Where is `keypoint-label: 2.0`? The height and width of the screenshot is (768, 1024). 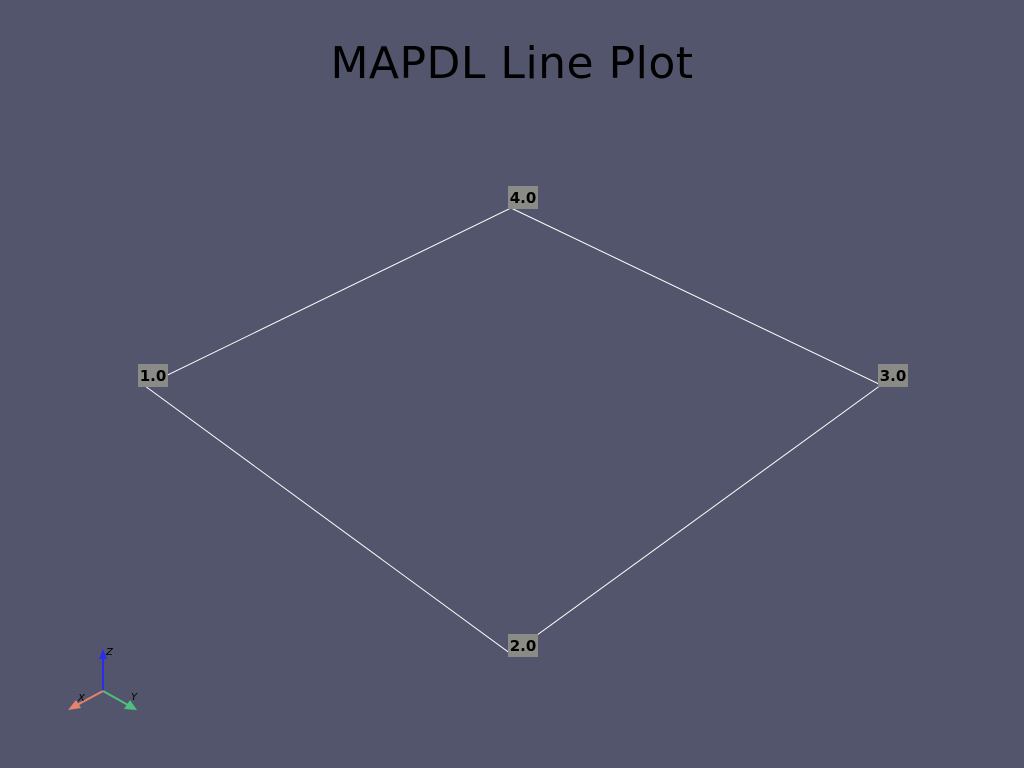
keypoint-label: 2.0 is located at coordinates (523, 645).